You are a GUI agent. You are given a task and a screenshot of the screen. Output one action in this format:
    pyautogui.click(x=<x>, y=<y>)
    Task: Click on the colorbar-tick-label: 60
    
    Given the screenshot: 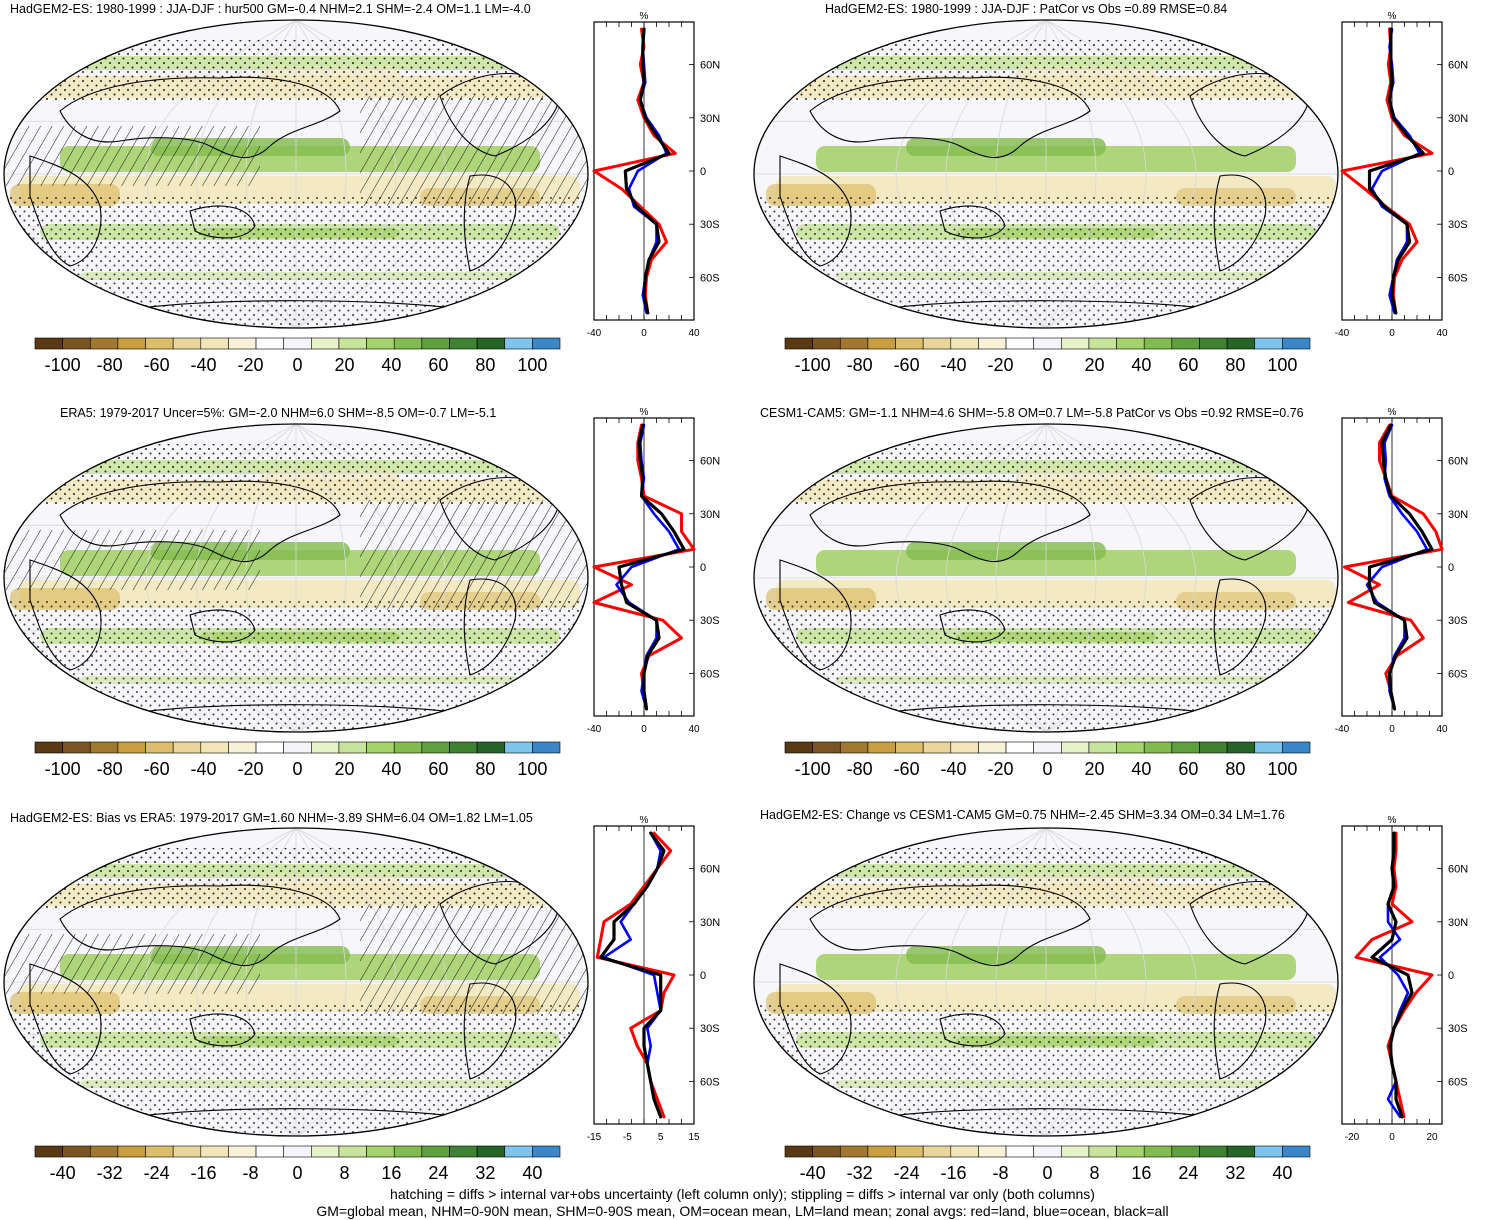 What is the action you would take?
    pyautogui.click(x=438, y=769)
    